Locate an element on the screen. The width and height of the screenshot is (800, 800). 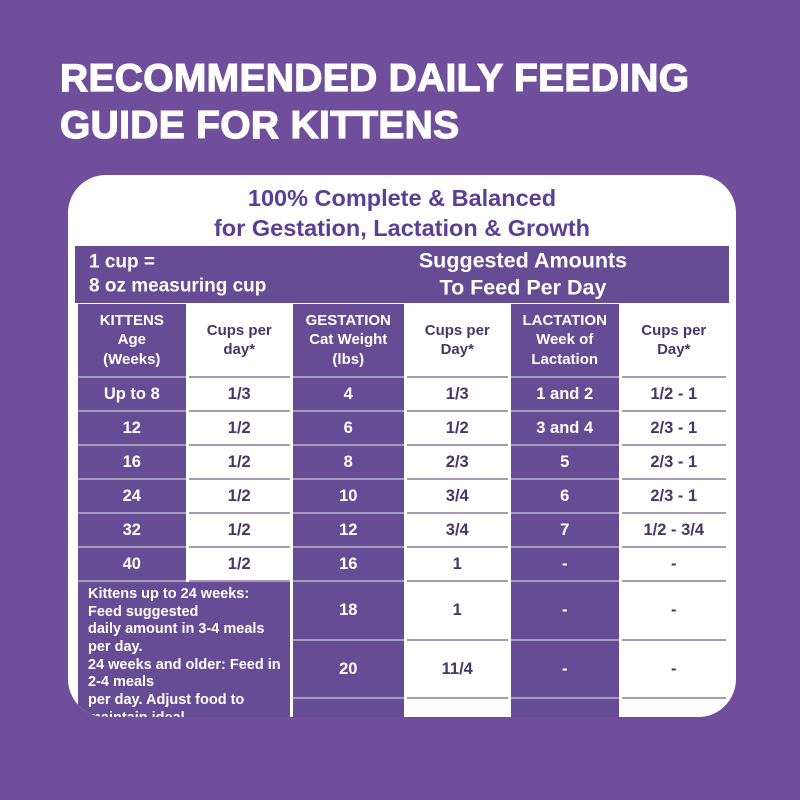
table-row: 20 11/4 - - is located at coordinates (402, 670).